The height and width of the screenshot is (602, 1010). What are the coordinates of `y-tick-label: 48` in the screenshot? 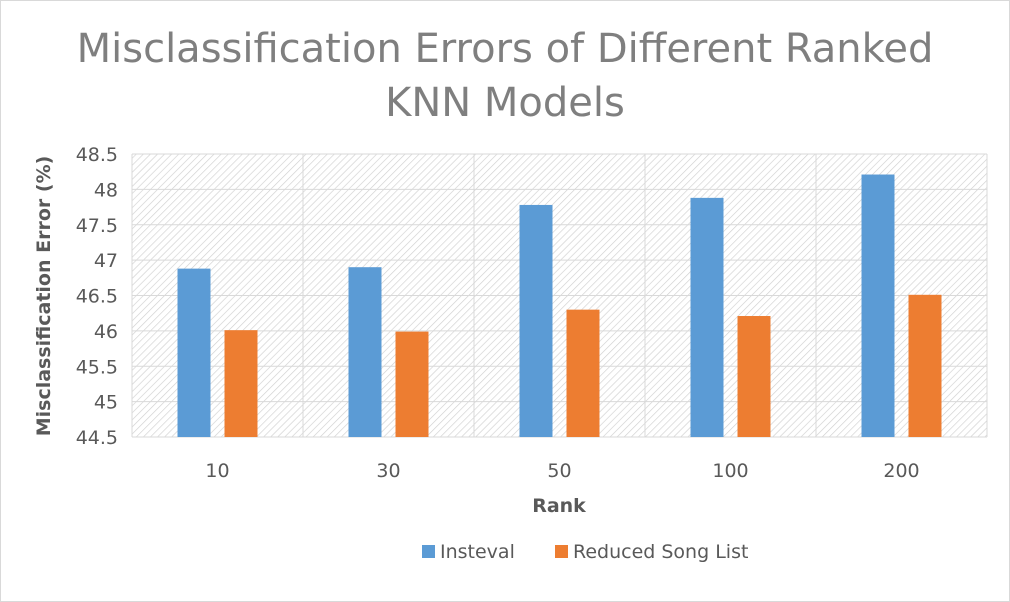 It's located at (106, 190).